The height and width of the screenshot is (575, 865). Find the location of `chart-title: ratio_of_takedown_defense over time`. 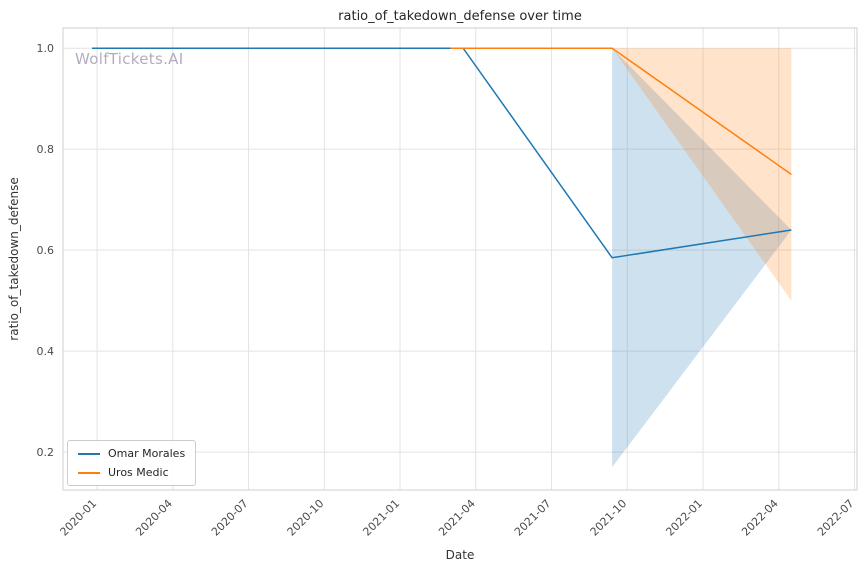

chart-title: ratio_of_takedown_defense over time is located at coordinates (460, 16).